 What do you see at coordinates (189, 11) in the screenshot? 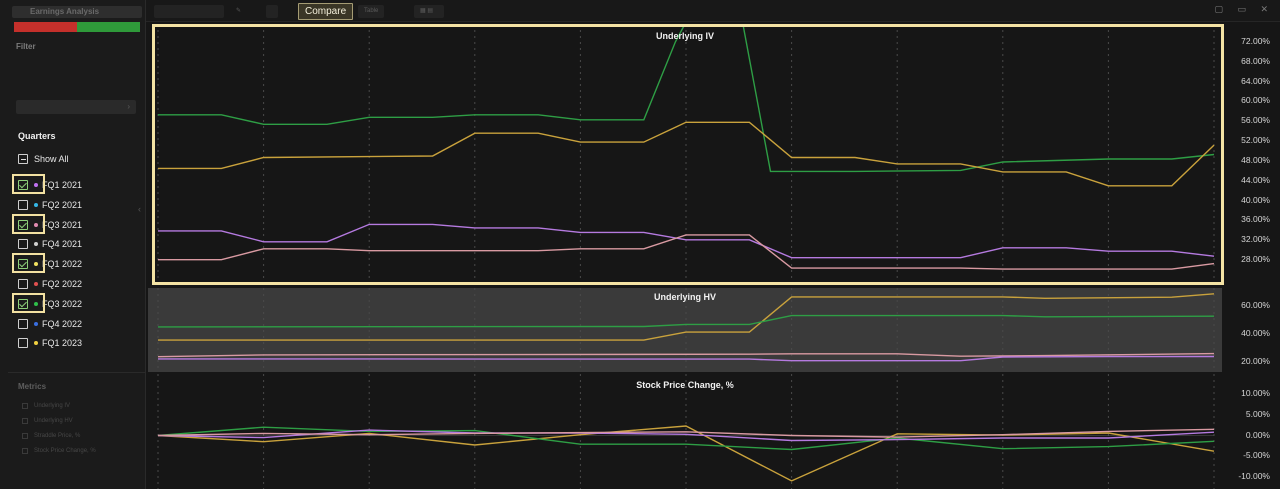
I see `tab-earnings` at bounding box center [189, 11].